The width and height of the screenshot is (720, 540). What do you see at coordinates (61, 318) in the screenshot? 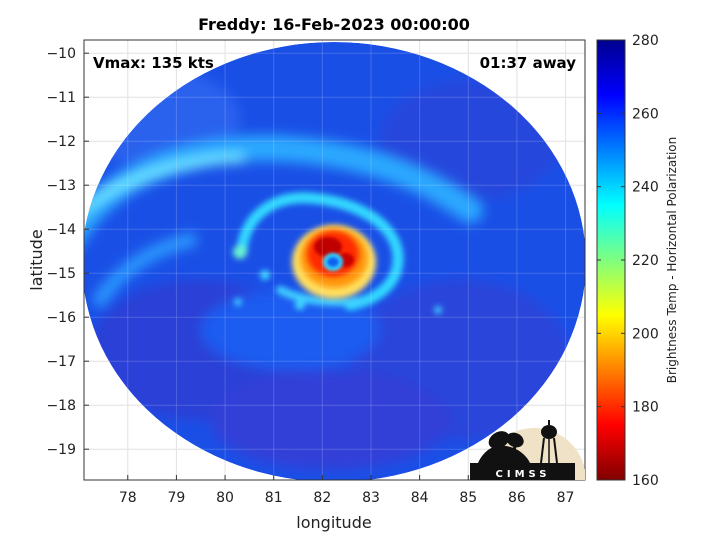
I see `y-tick-label: −16` at bounding box center [61, 318].